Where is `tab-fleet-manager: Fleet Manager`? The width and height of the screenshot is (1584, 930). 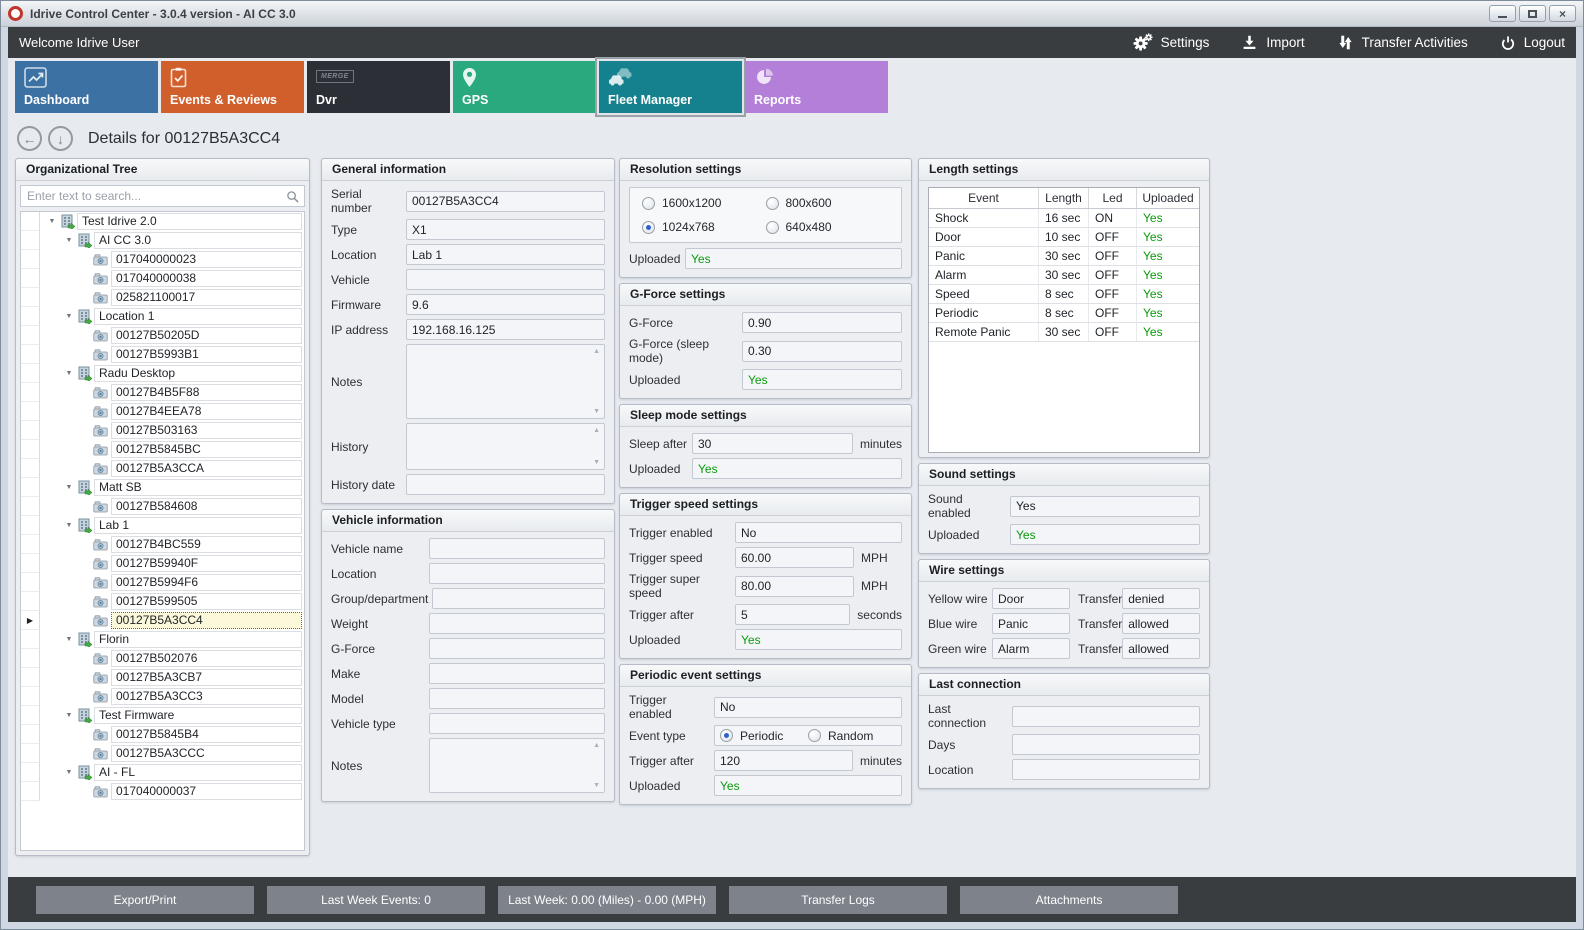
tab-fleet-manager: Fleet Manager is located at coordinates (670, 87).